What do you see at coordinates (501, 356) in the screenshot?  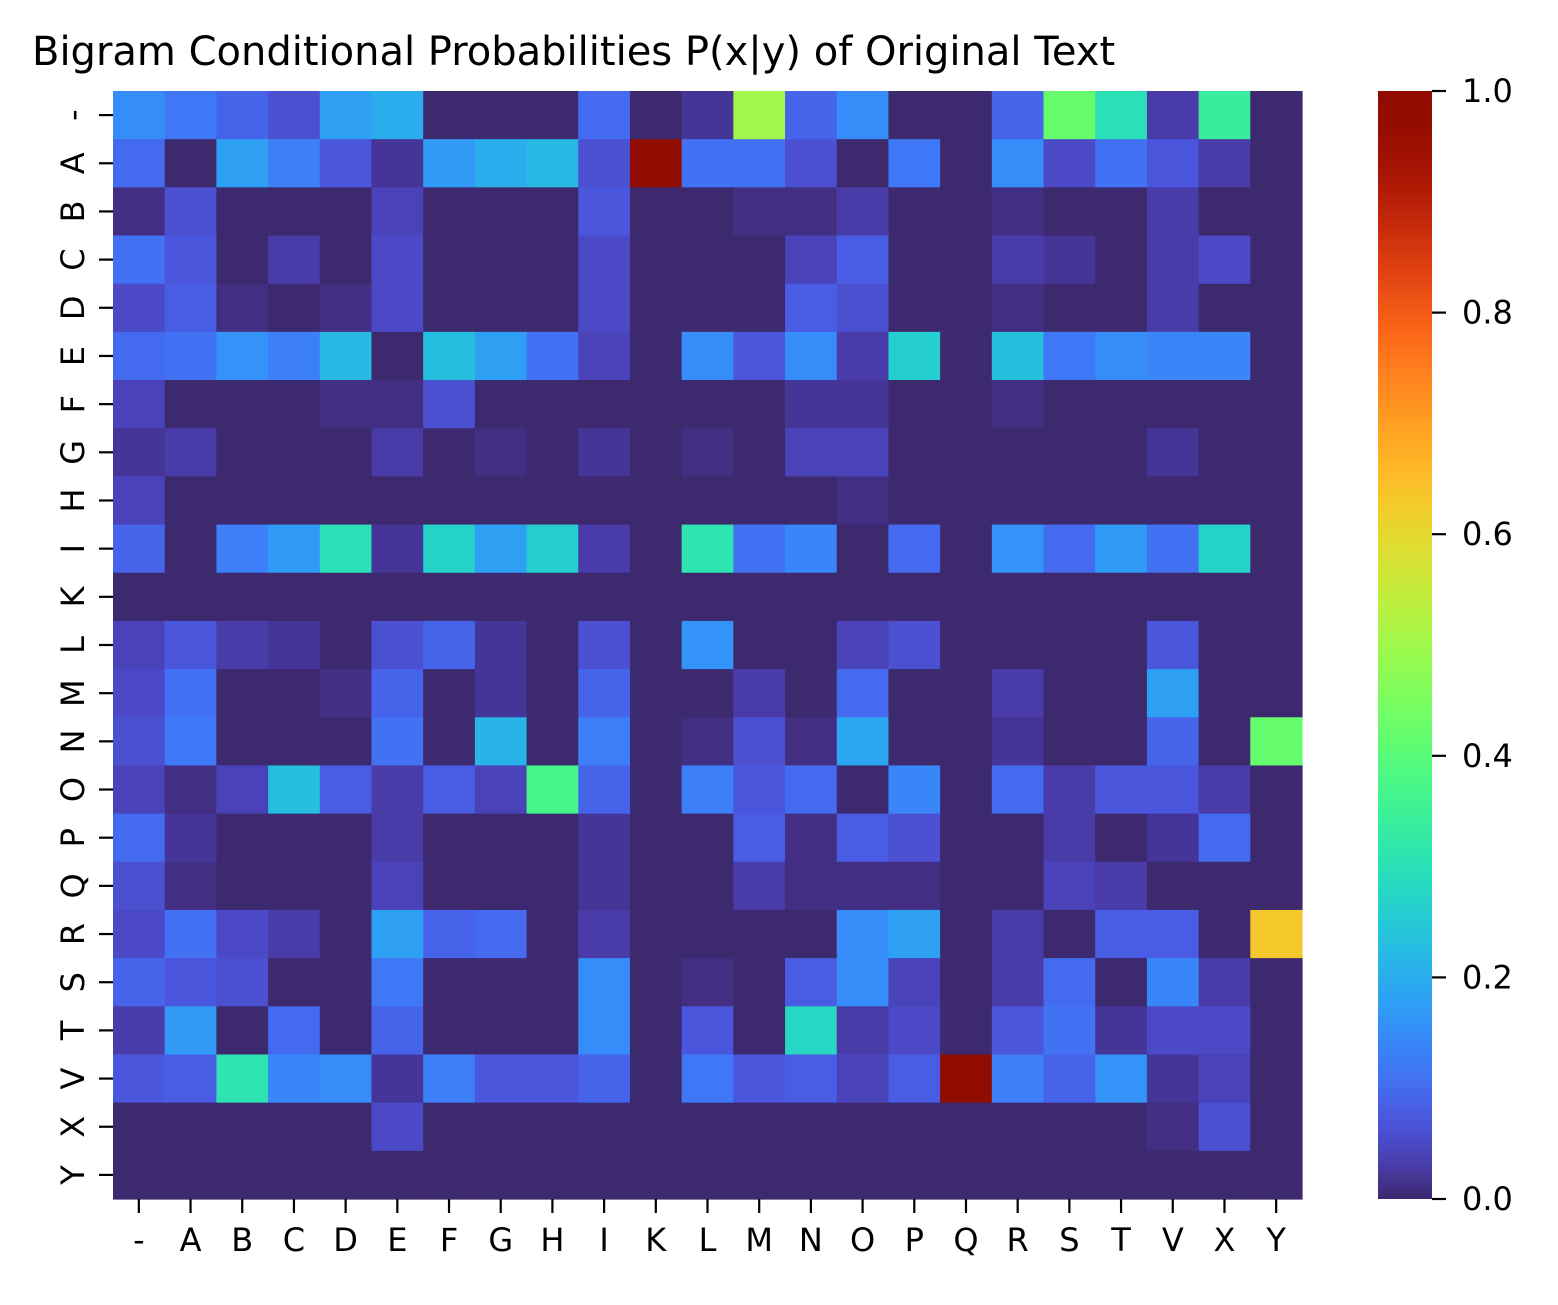 I see `heatmap-cell-E-G` at bounding box center [501, 356].